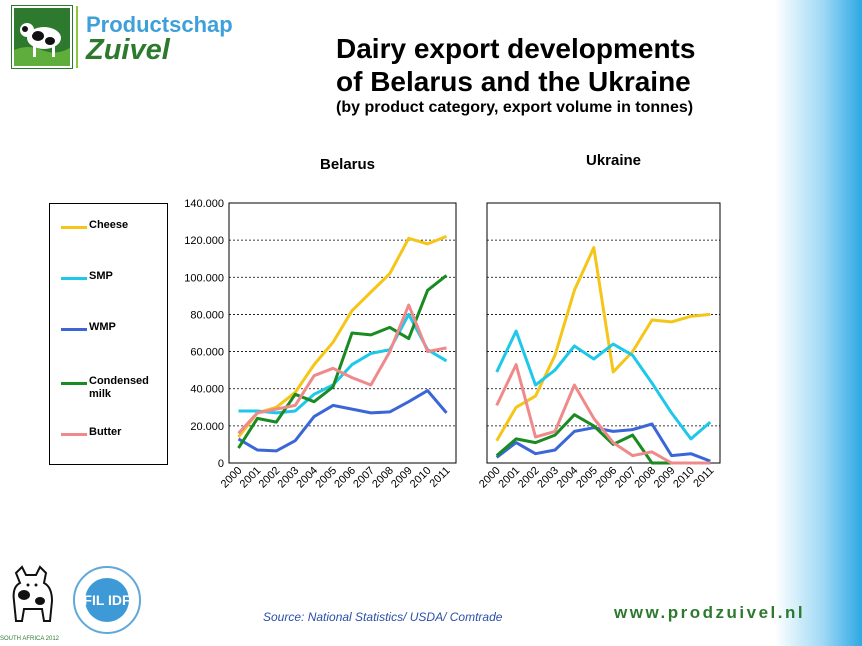 Image resolution: width=862 pixels, height=646 pixels. Describe the element at coordinates (645, 478) in the screenshot. I see `ukraine-x-tick-label: 2008` at that location.